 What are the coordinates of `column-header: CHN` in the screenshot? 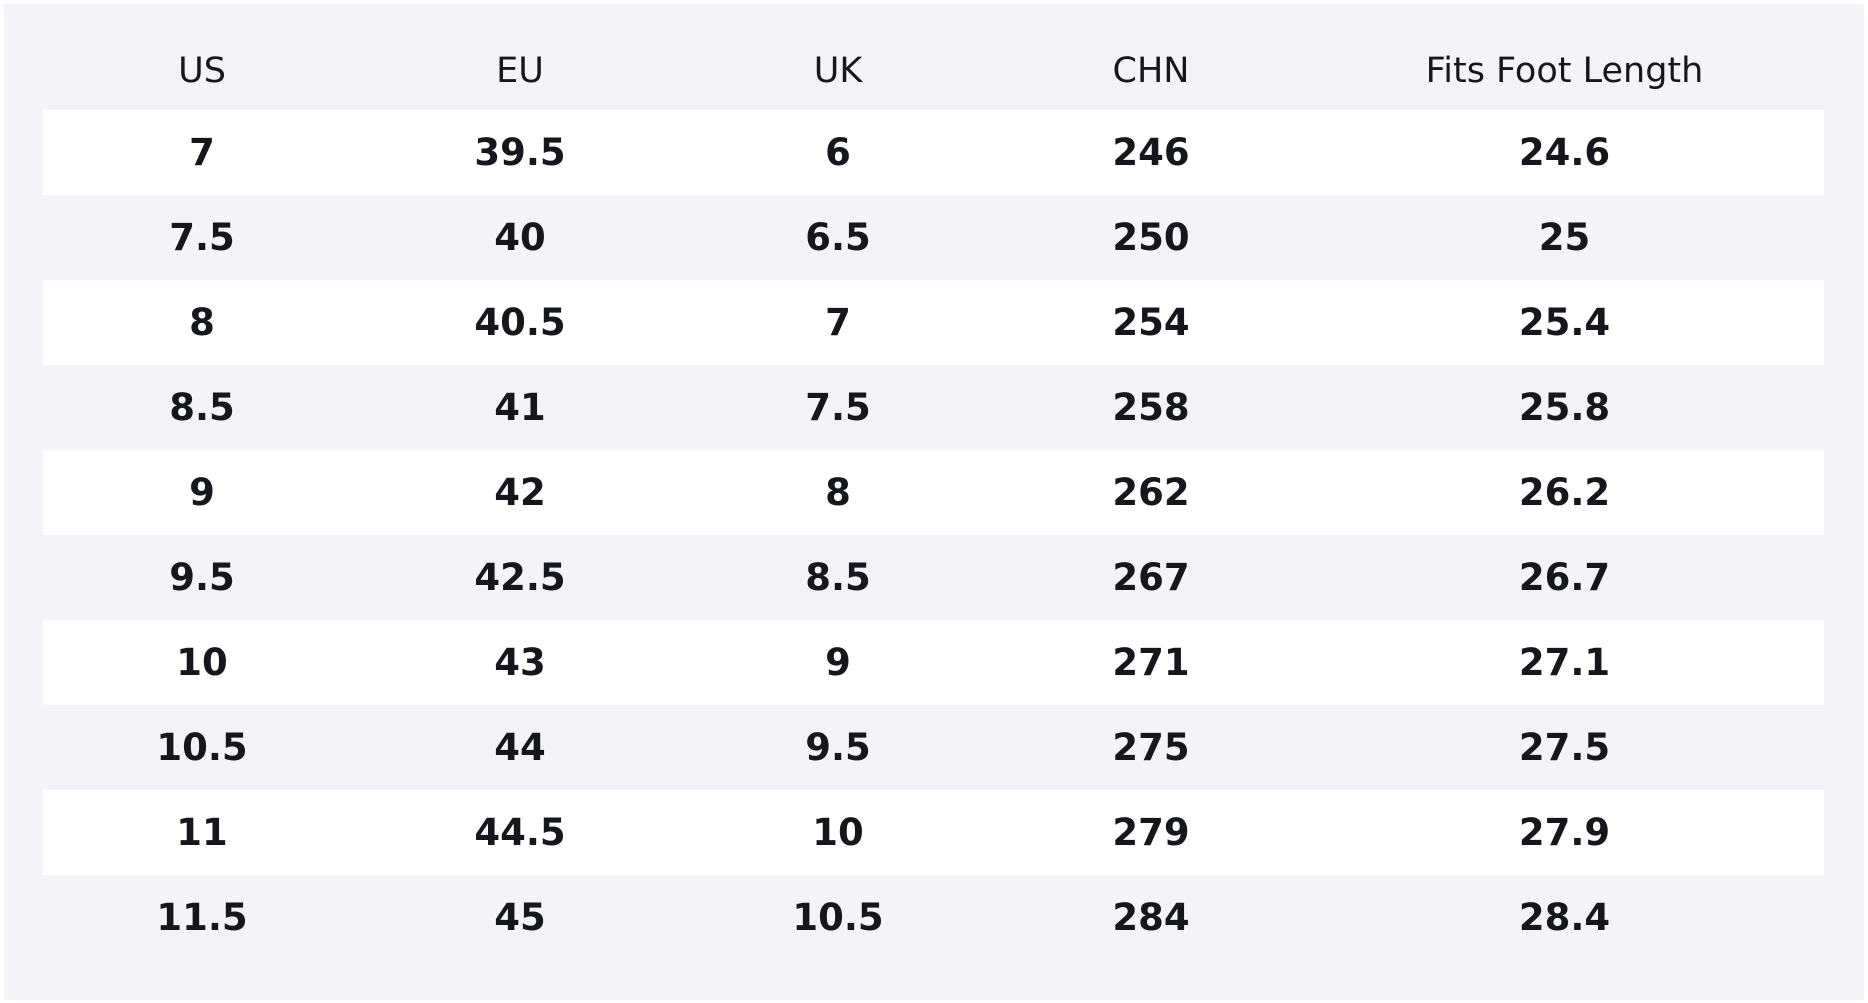 It's located at (1151, 71).